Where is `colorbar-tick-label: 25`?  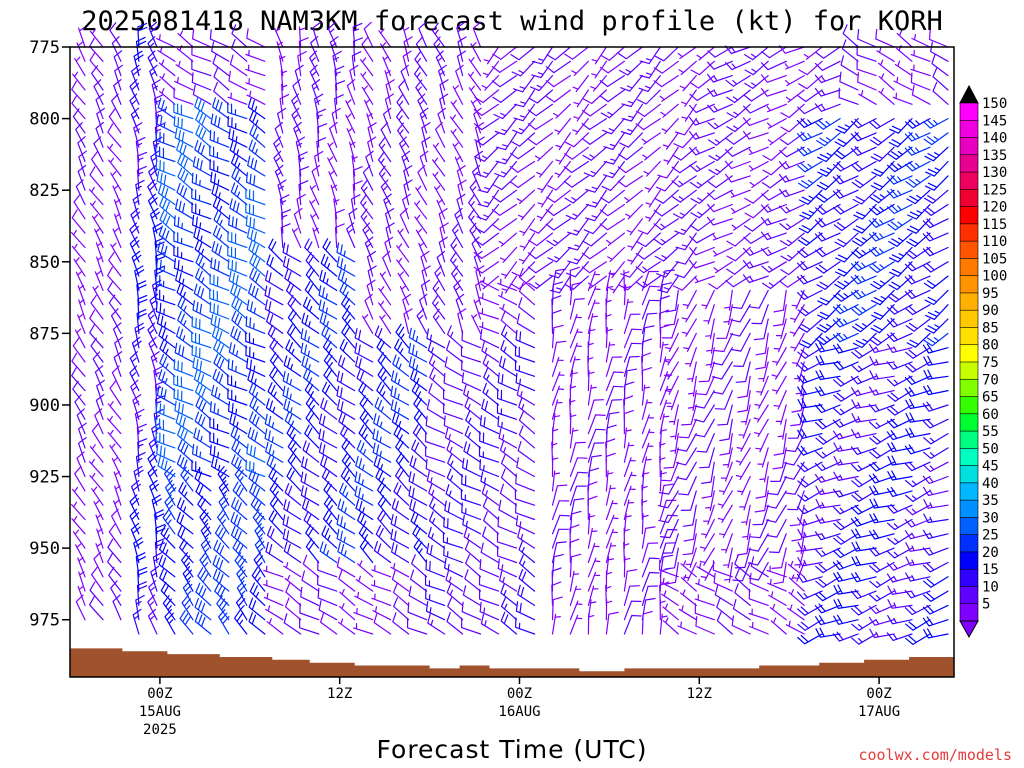
colorbar-tick-label: 25 is located at coordinates (990, 536).